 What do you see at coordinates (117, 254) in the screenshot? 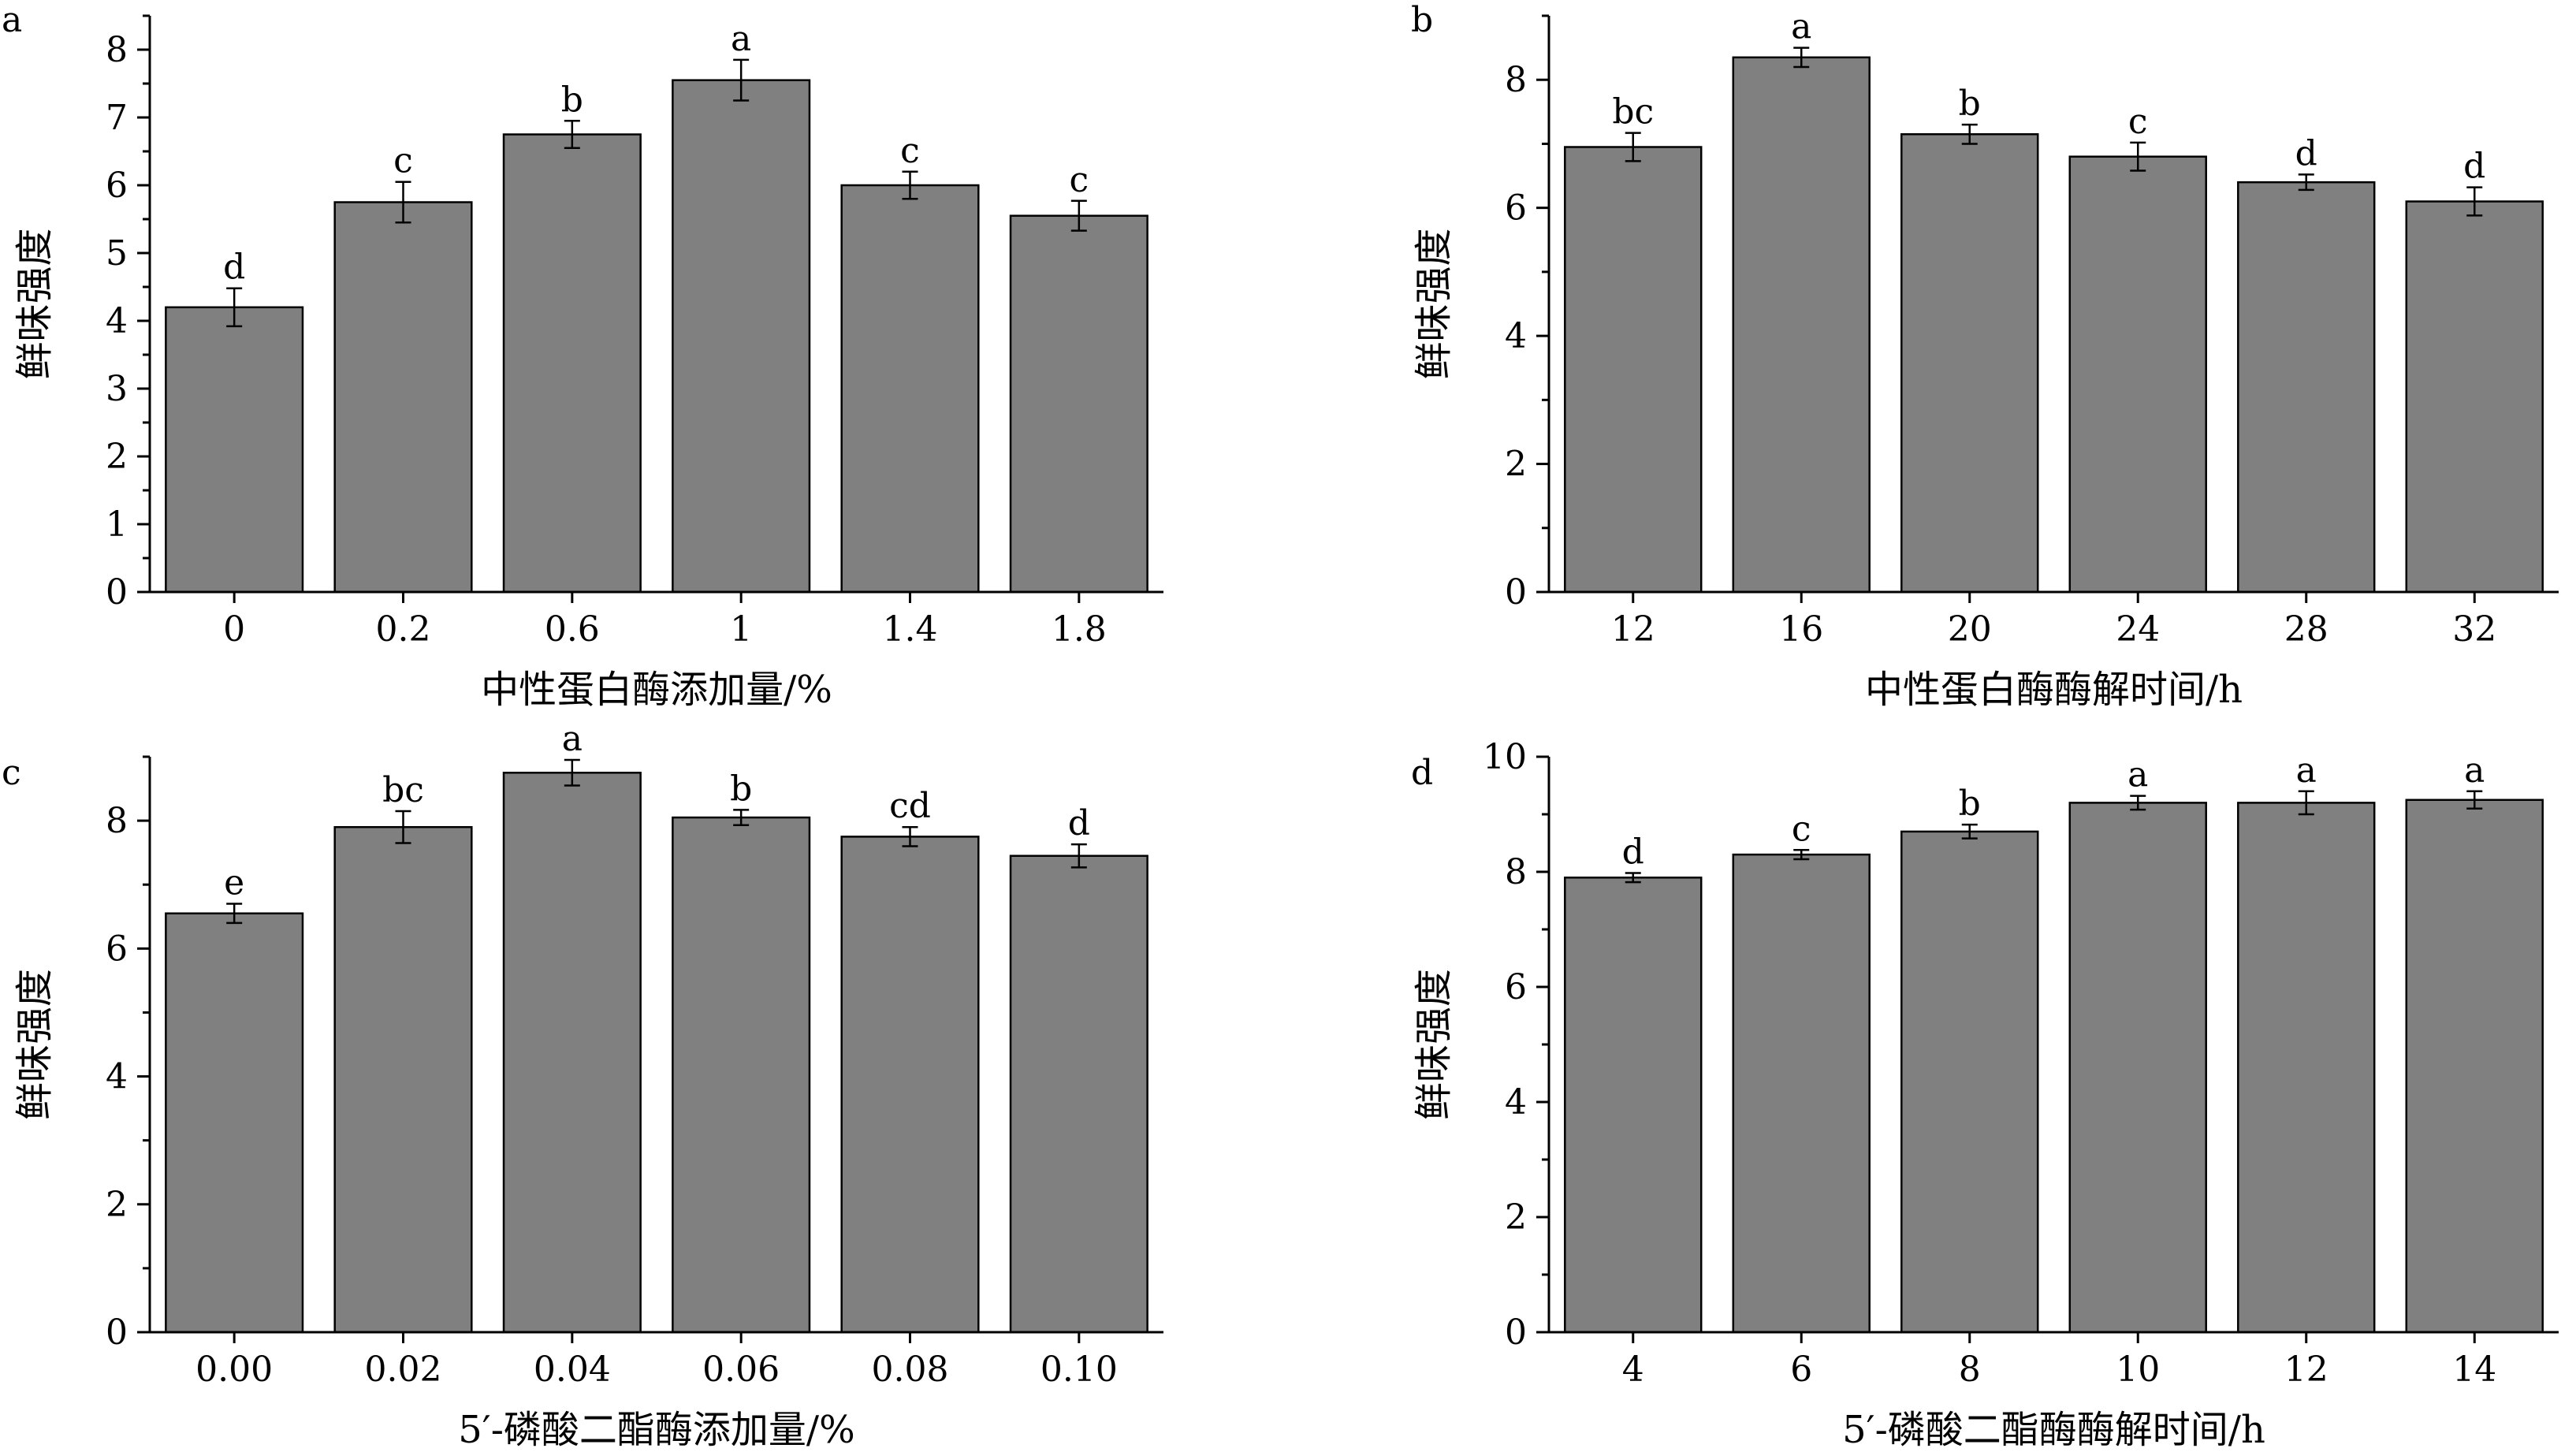
I see `y-tick-label: 5` at bounding box center [117, 254].